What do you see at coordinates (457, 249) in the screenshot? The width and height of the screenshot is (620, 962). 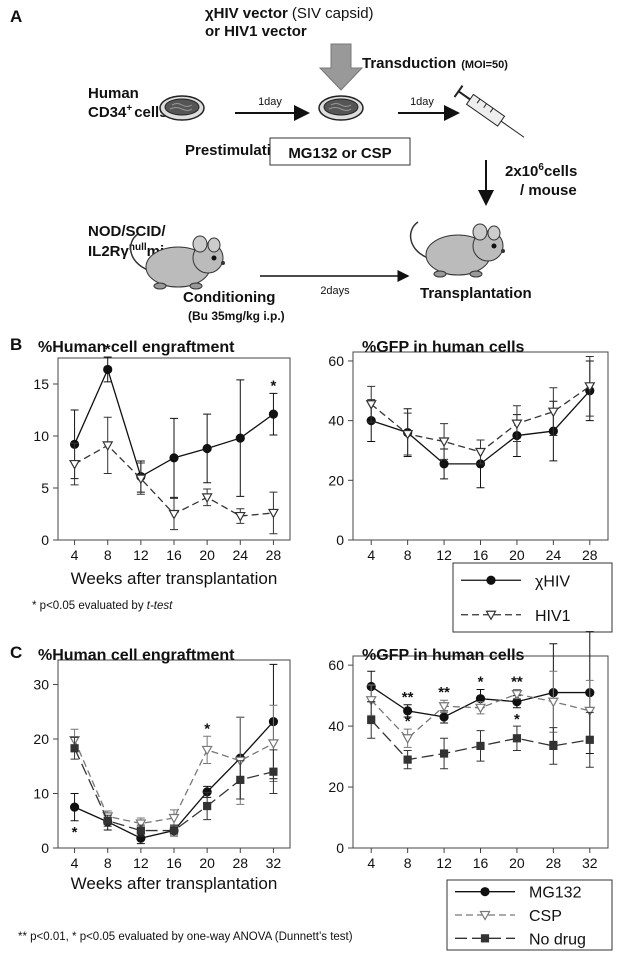 I see `mouse` at bounding box center [457, 249].